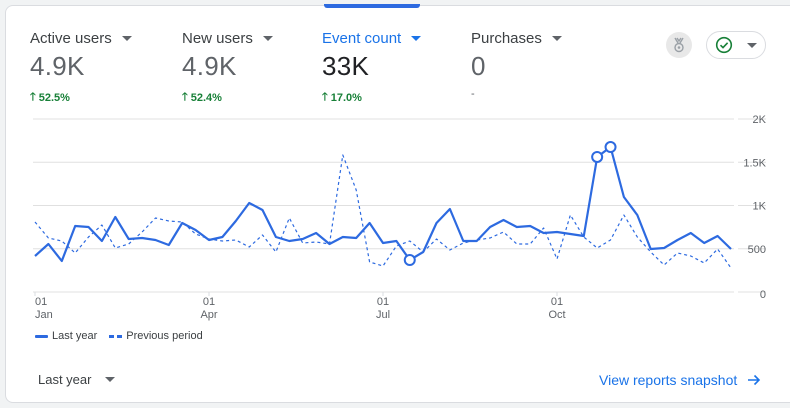 This screenshot has width=790, height=408. What do you see at coordinates (668, 380) in the screenshot?
I see `view-reports-label: View reports snapshot` at bounding box center [668, 380].